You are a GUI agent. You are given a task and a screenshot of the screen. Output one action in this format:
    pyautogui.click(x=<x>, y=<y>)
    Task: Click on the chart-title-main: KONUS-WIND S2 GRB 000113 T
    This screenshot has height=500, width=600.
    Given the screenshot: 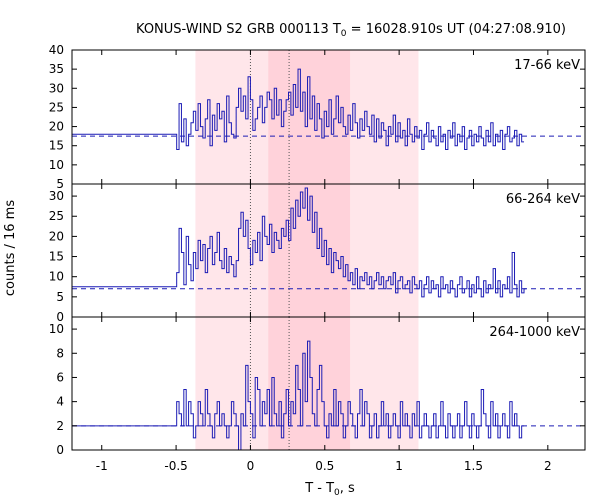 What is the action you would take?
    pyautogui.click(x=238, y=29)
    